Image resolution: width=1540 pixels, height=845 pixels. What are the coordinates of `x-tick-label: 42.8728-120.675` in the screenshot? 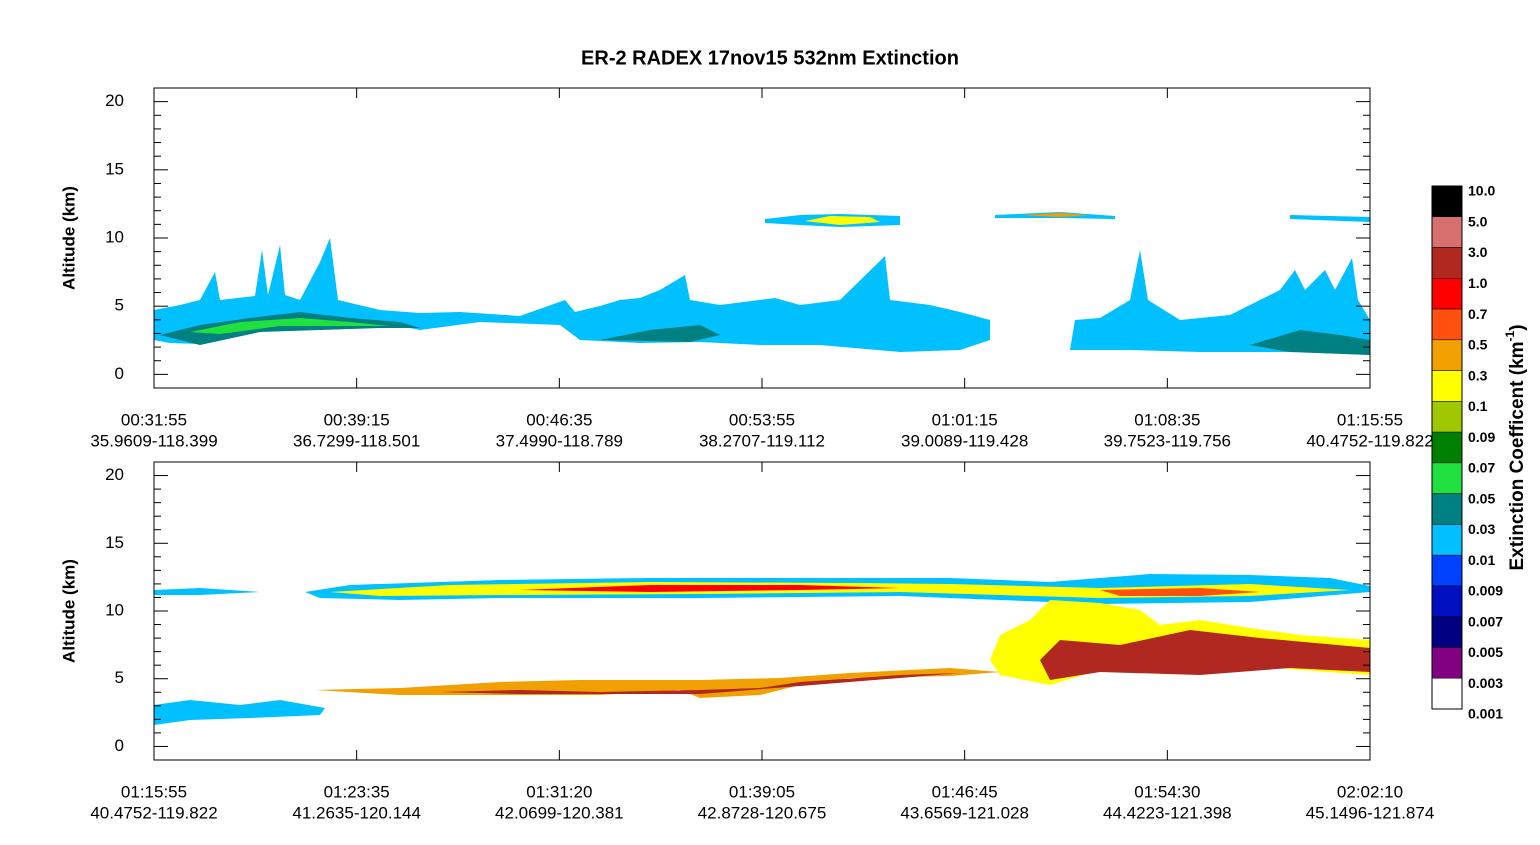 It's located at (762, 812).